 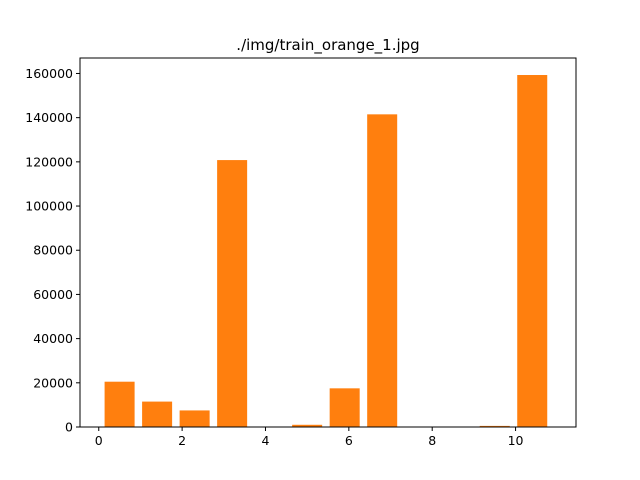 What do you see at coordinates (53, 250) in the screenshot?
I see `y-tick-label: 80000` at bounding box center [53, 250].